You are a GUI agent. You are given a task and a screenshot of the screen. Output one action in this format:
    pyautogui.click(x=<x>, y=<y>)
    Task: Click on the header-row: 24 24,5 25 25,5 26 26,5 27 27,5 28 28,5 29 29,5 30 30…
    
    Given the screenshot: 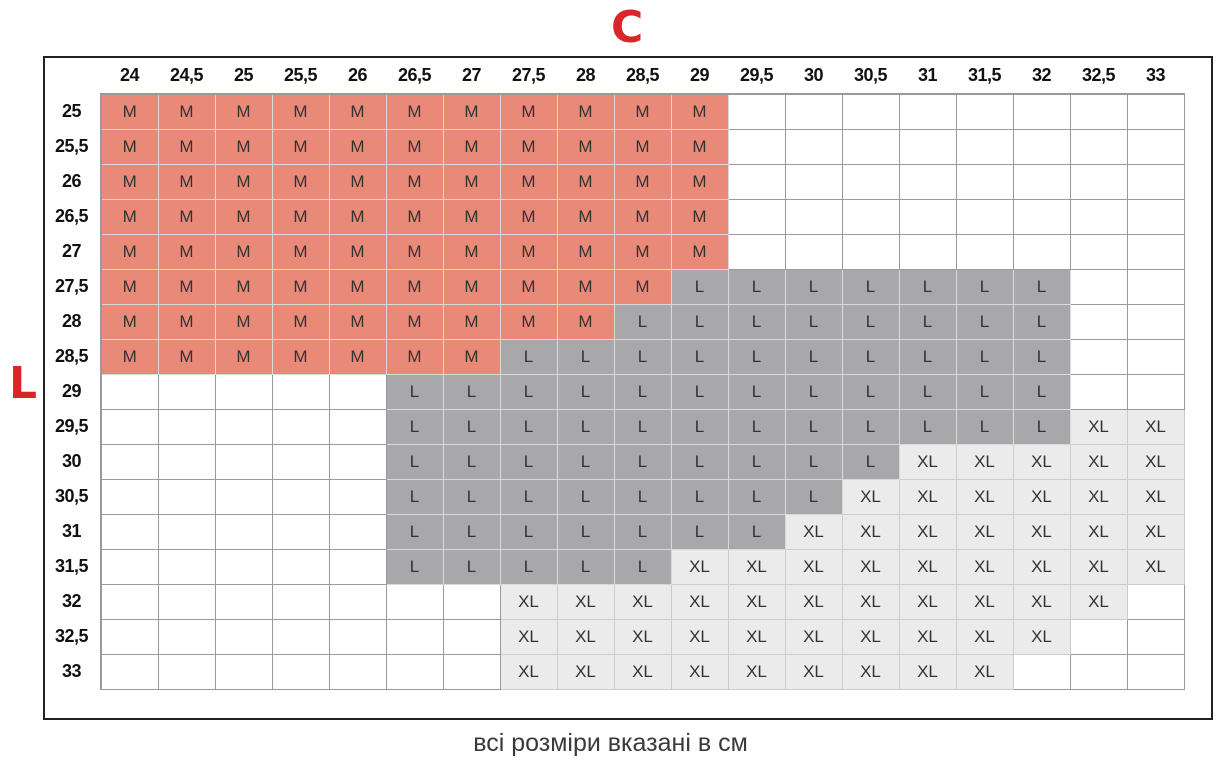 What is the action you would take?
    pyautogui.click(x=613, y=76)
    